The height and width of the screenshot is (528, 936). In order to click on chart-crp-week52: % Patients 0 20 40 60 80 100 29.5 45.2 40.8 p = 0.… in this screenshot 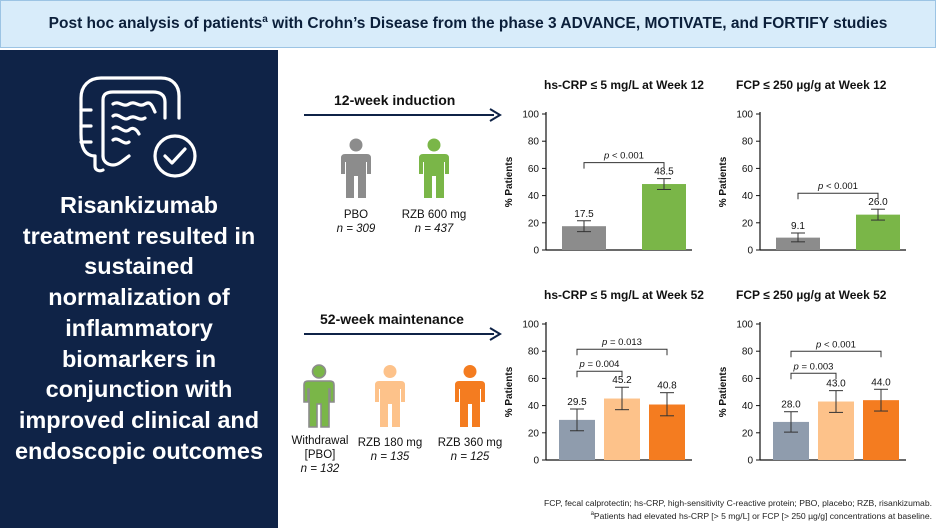, I will do `click(598, 393)`.